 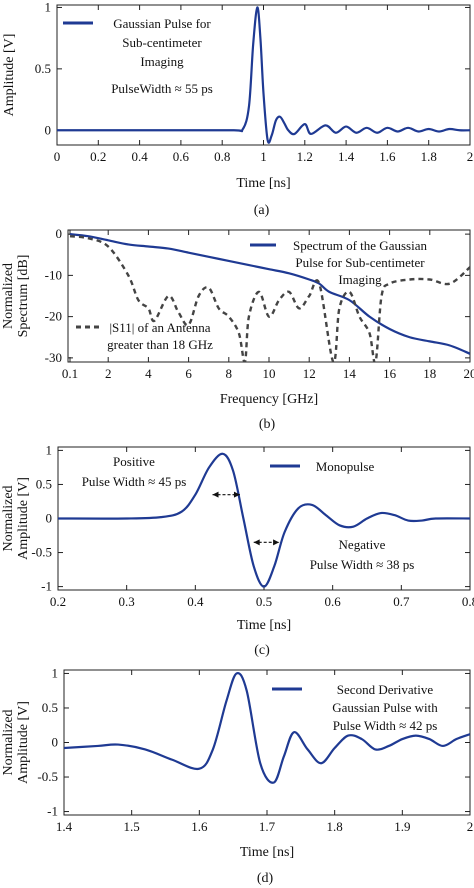 What do you see at coordinates (401, 601) in the screenshot?
I see `x-tick-label: 0.7` at bounding box center [401, 601].